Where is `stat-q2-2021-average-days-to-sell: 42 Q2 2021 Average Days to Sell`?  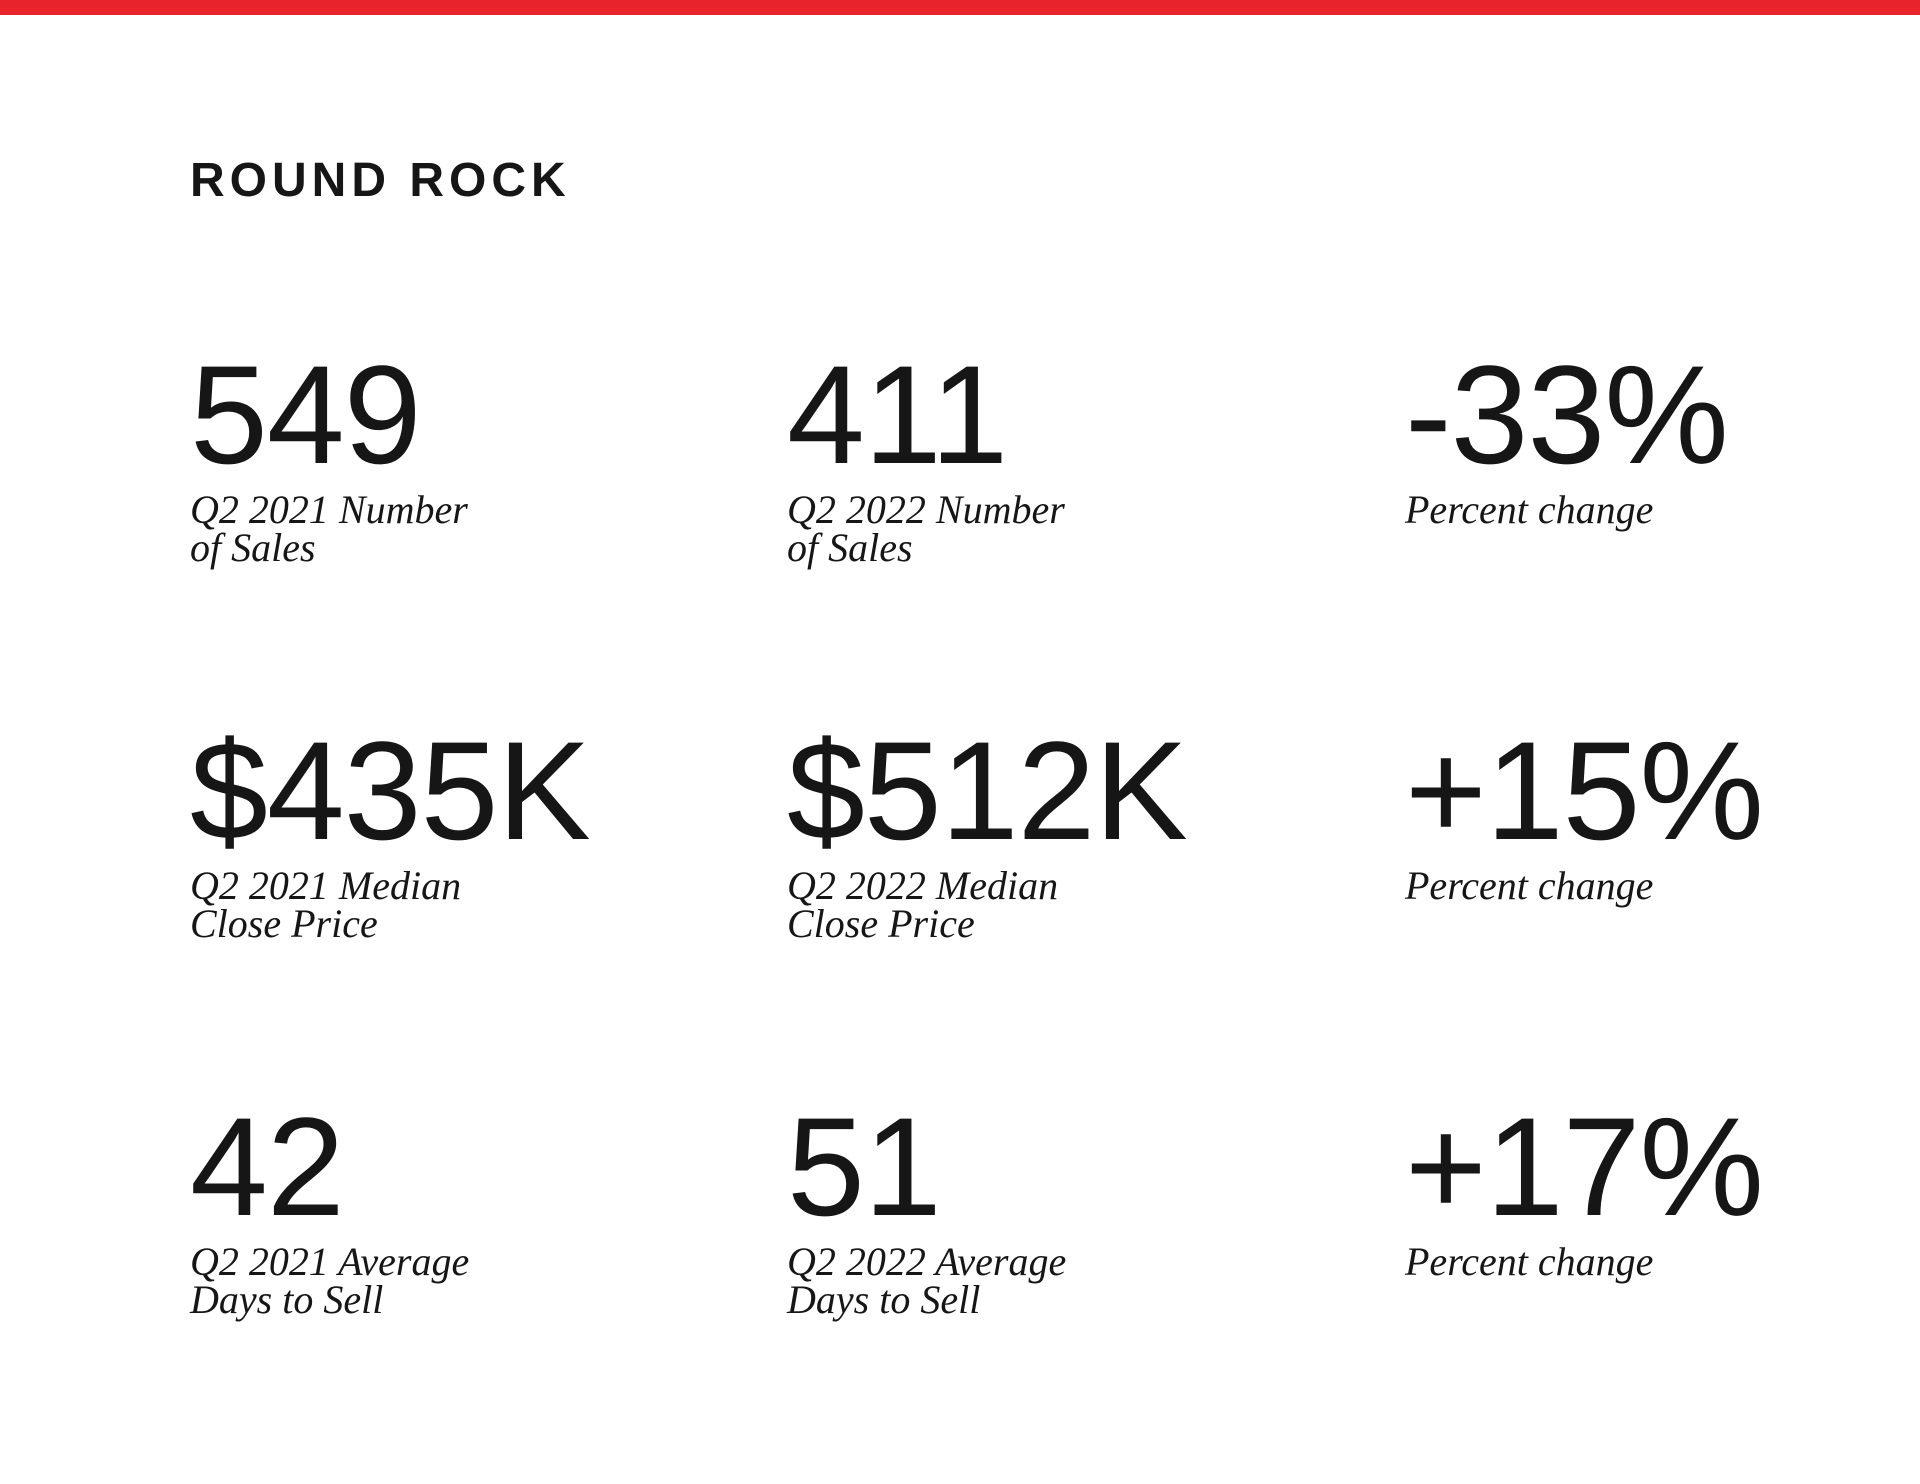 stat-q2-2021-average-days-to-sell: 42 Q2 2021 Average Days to Sell is located at coordinates (488, 1205).